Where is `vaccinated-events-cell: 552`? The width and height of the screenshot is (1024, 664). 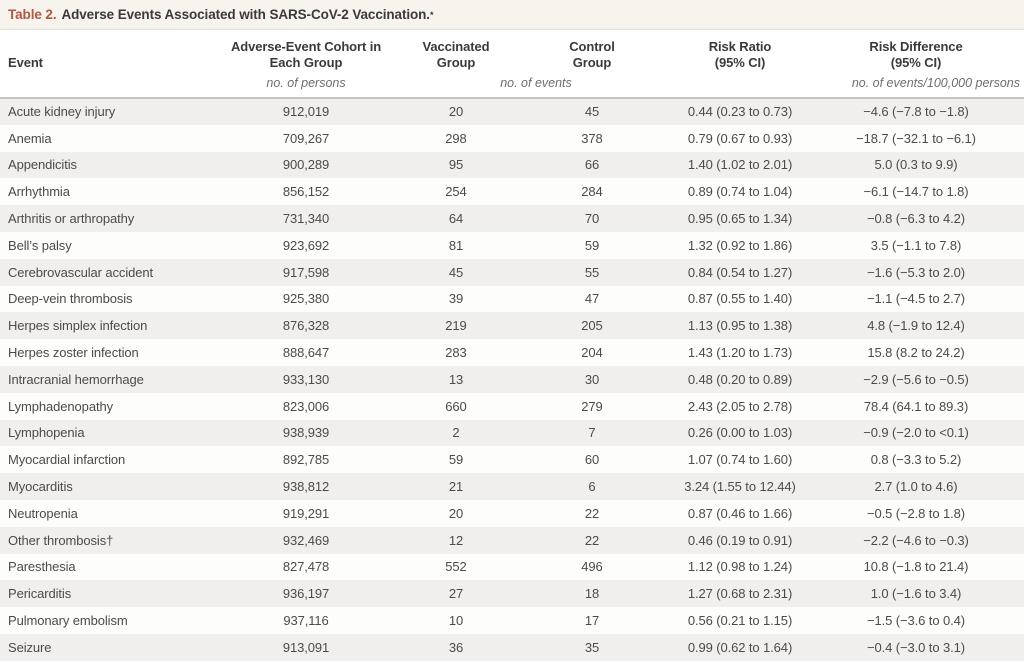
vaccinated-events-cell: 552 is located at coordinates (456, 567).